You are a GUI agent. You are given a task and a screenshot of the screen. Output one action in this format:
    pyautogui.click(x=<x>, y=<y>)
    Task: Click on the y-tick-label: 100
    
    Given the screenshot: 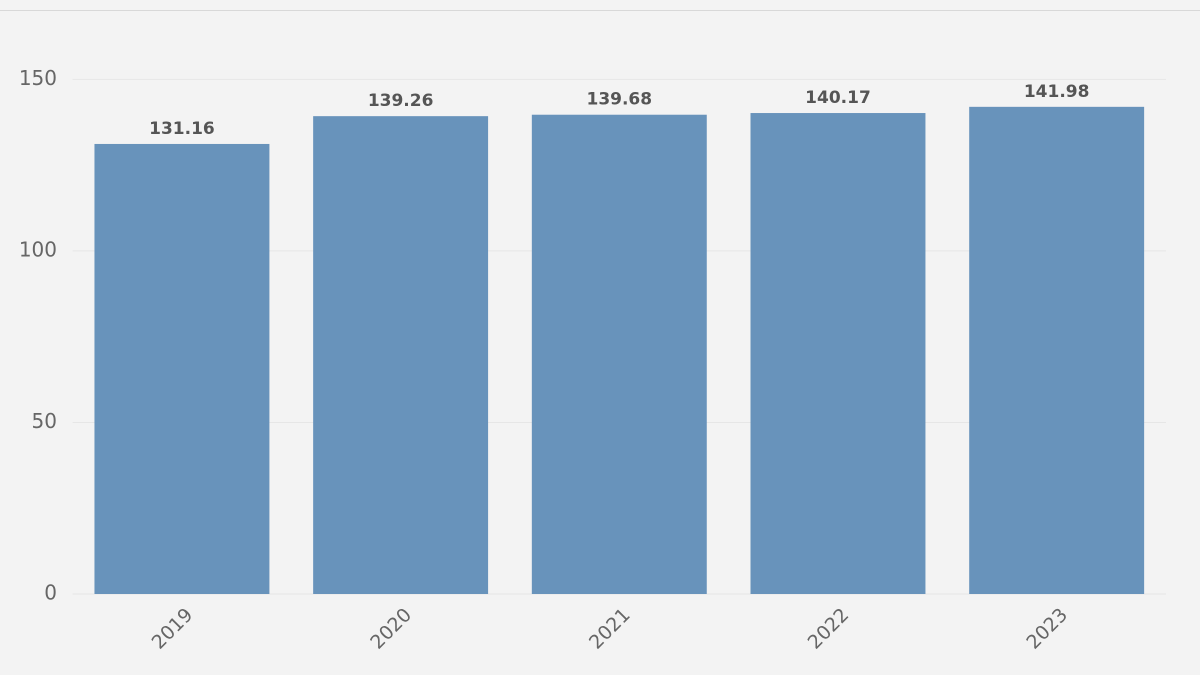 What is the action you would take?
    pyautogui.click(x=38, y=249)
    